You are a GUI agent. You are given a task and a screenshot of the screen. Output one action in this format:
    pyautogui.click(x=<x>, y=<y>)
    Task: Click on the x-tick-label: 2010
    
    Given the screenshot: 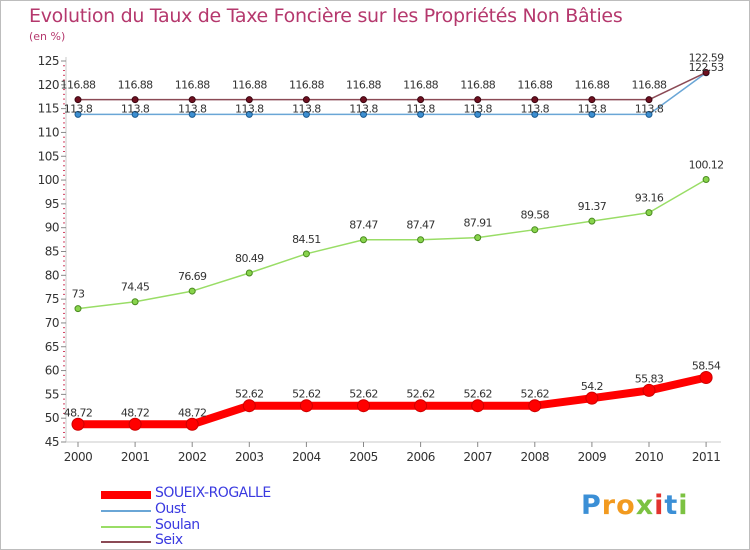 What is the action you would take?
    pyautogui.click(x=649, y=457)
    